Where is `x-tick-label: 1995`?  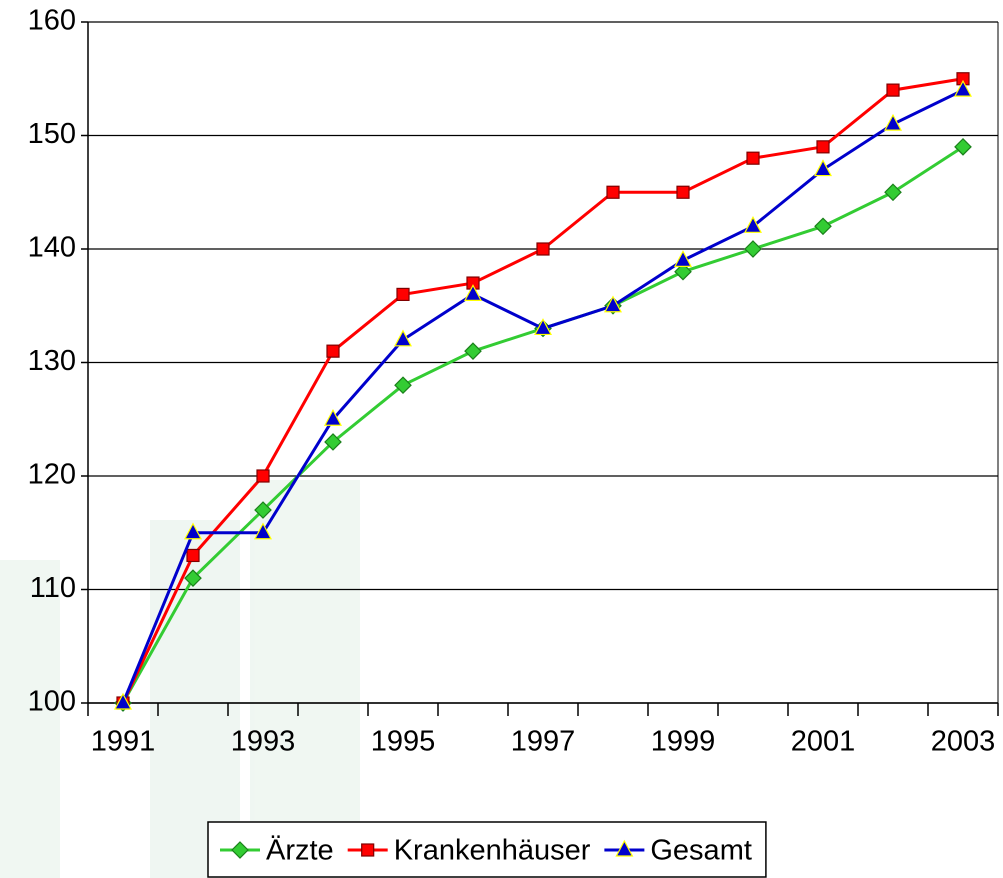
x-tick-label: 1995 is located at coordinates (403, 742).